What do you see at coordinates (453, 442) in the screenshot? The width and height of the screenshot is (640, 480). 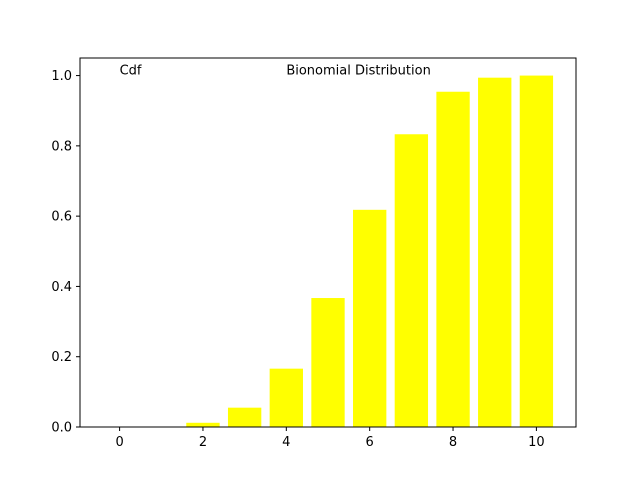 I see `x-tick-label: 8` at bounding box center [453, 442].